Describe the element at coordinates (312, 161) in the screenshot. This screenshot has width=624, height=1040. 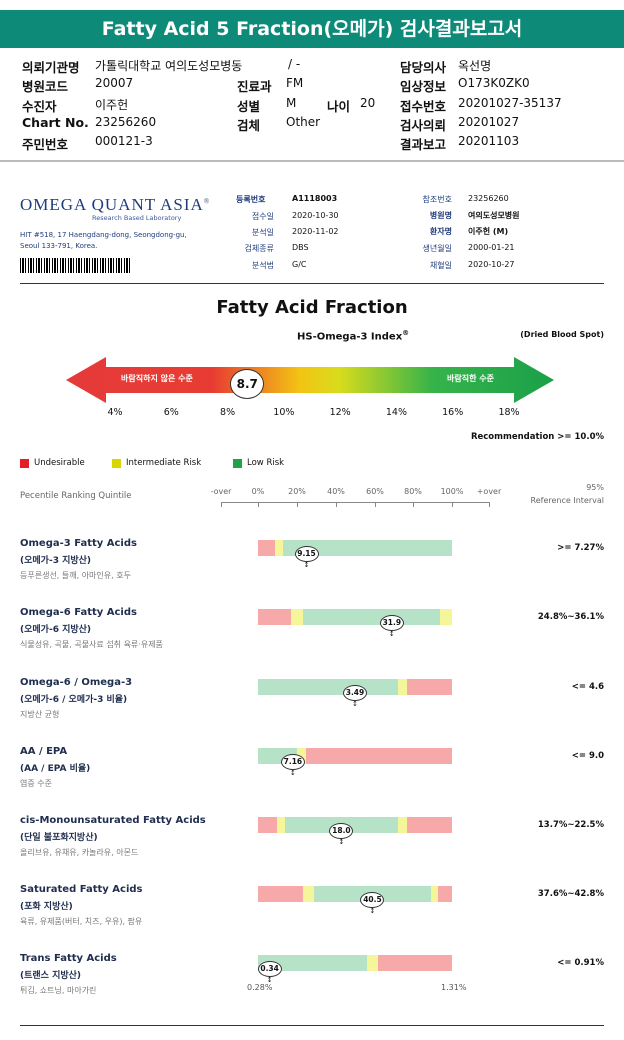
I see `header-divider` at that location.